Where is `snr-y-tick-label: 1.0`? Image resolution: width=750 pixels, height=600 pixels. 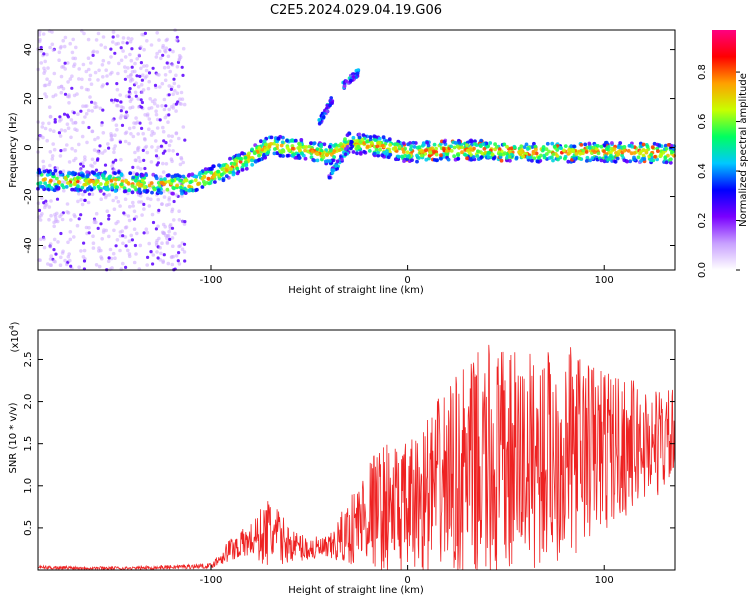
snr-y-tick-label: 1.0 is located at coordinates (28, 486).